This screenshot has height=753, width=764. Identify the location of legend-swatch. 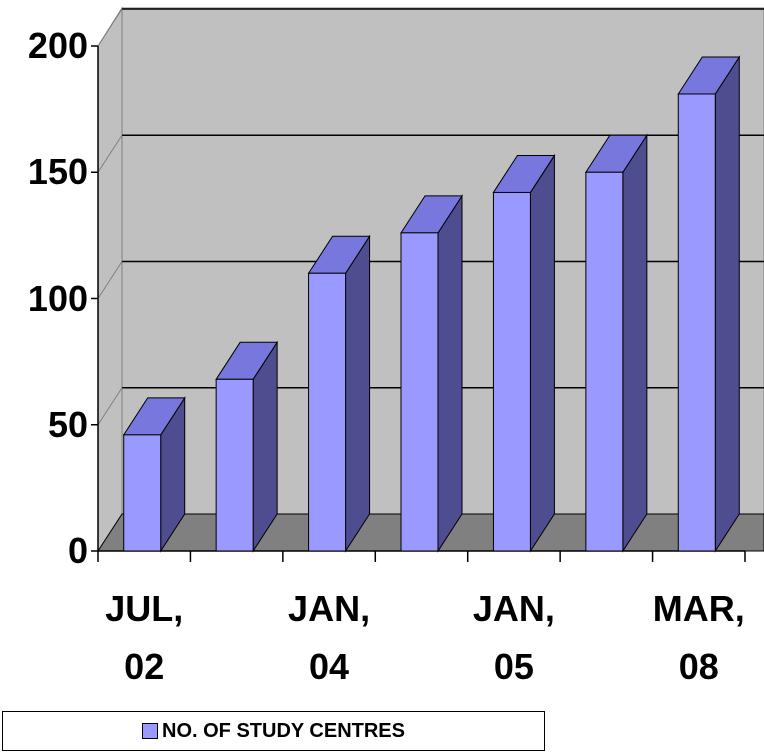
(150, 731).